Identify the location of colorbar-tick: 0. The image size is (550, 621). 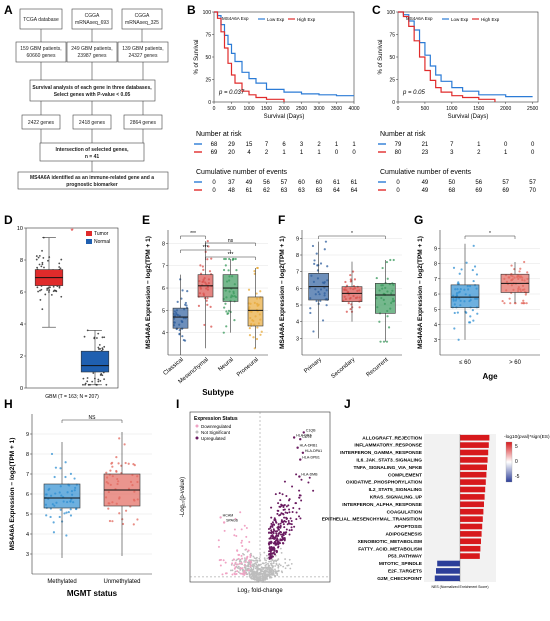
(516, 462).